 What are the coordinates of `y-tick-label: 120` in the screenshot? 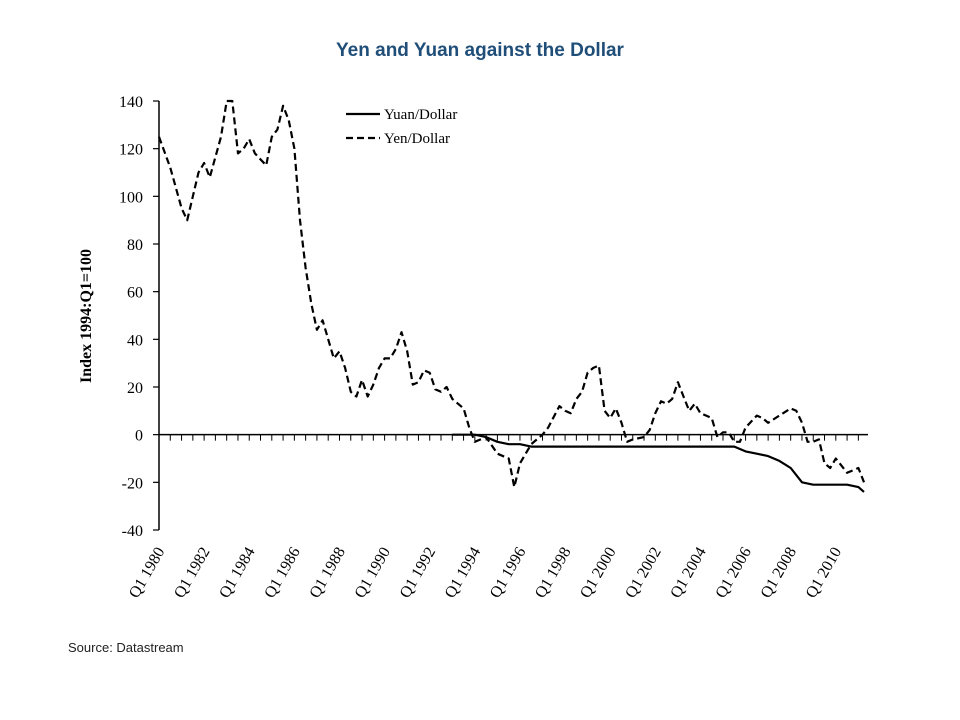 It's located at (131, 150).